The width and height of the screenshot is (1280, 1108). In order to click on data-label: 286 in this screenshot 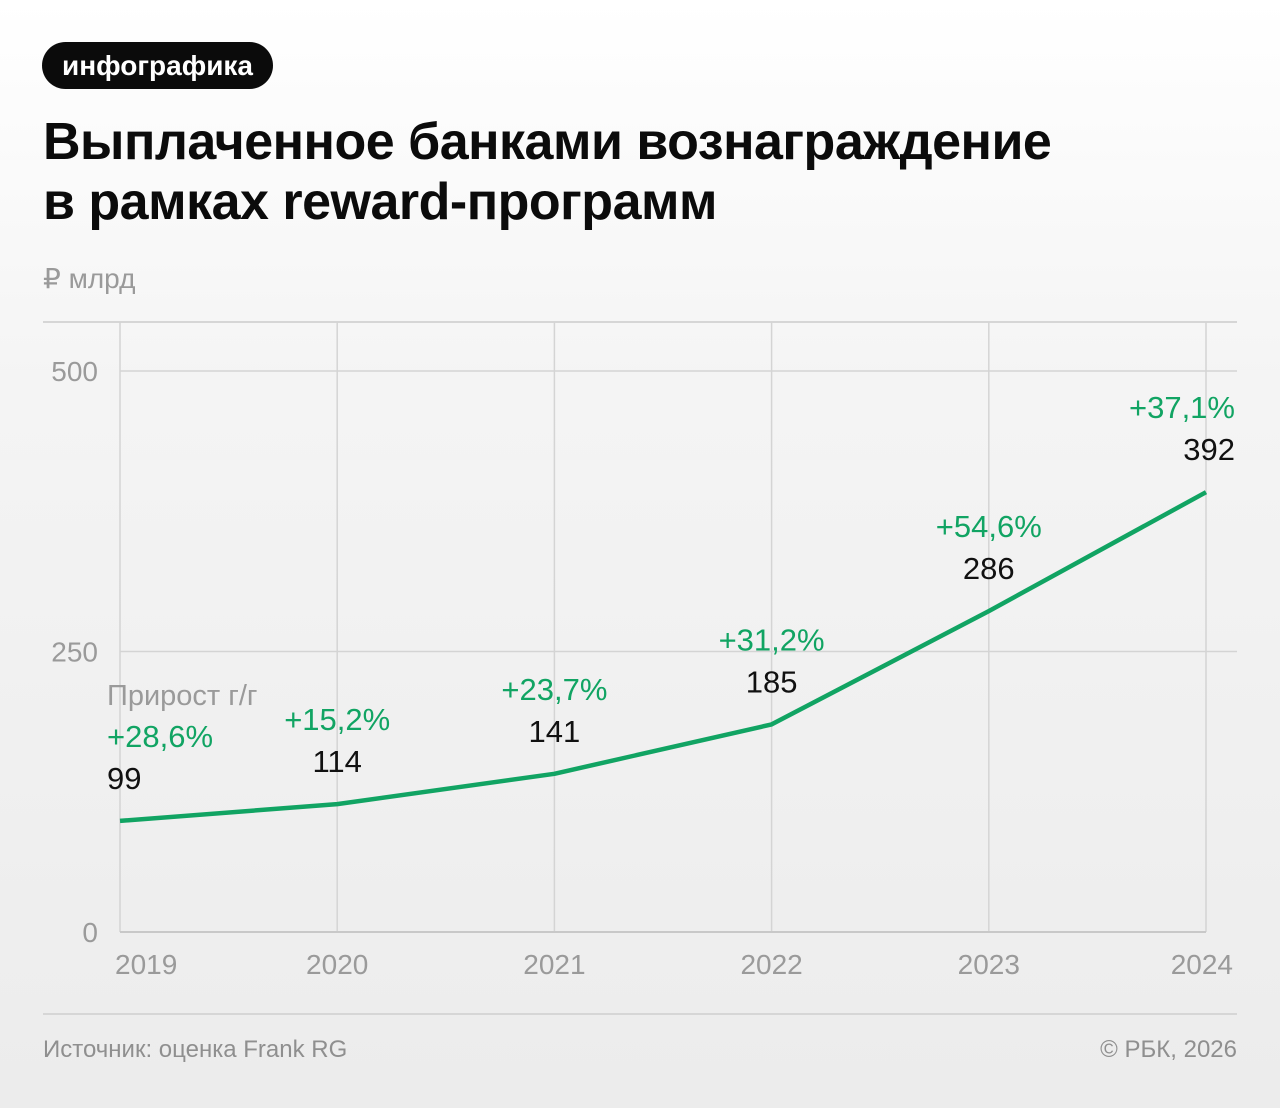, I will do `click(989, 568)`.